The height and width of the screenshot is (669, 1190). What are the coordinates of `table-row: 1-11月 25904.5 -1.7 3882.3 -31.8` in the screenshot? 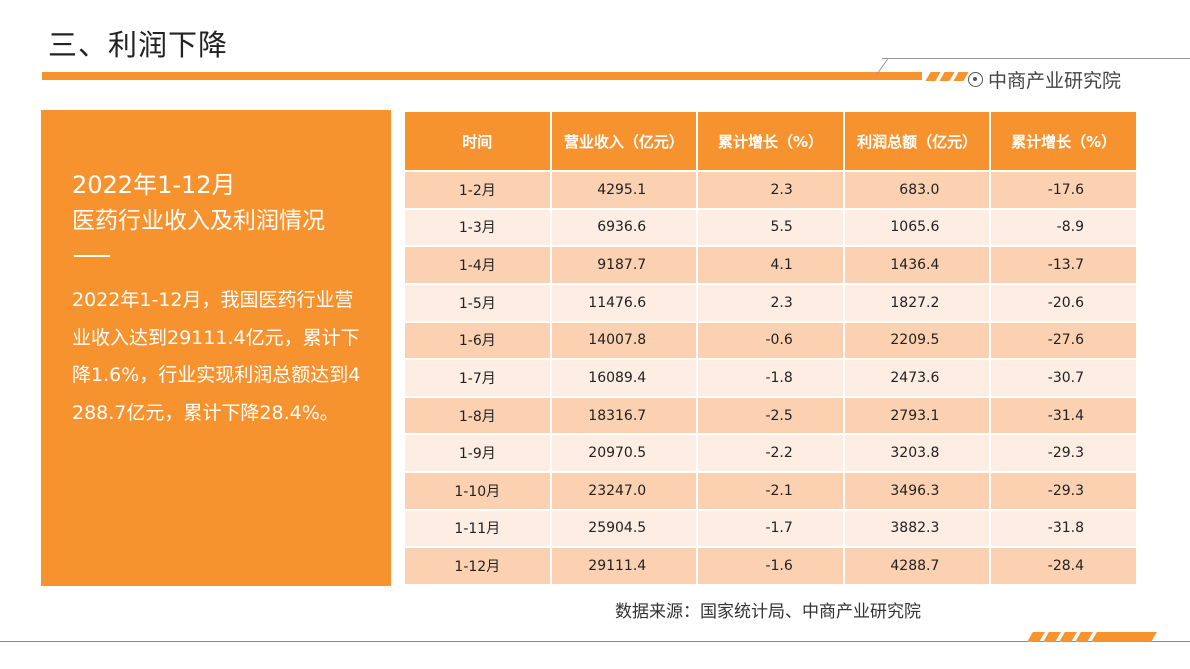 It's located at (770, 528).